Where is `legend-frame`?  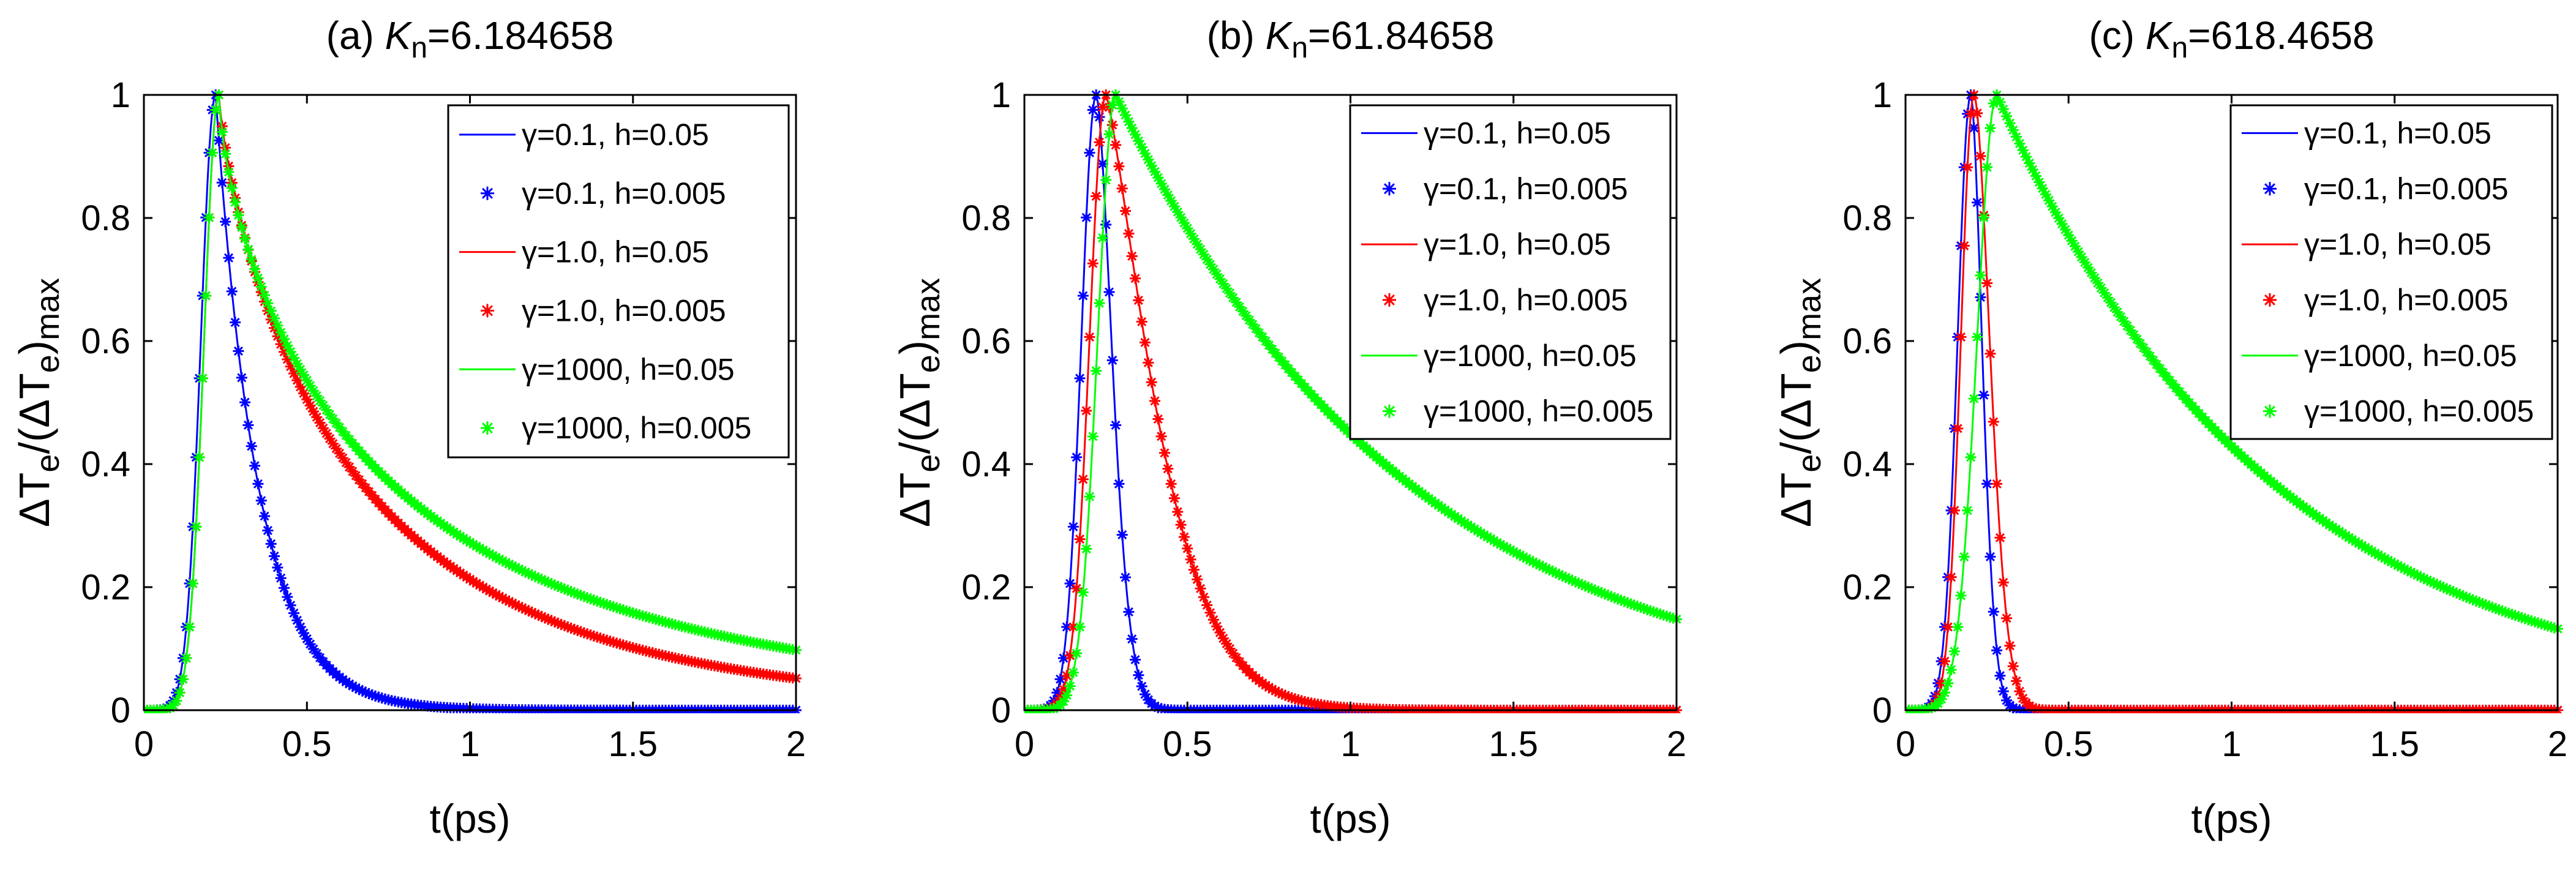
legend-frame is located at coordinates (2391, 272).